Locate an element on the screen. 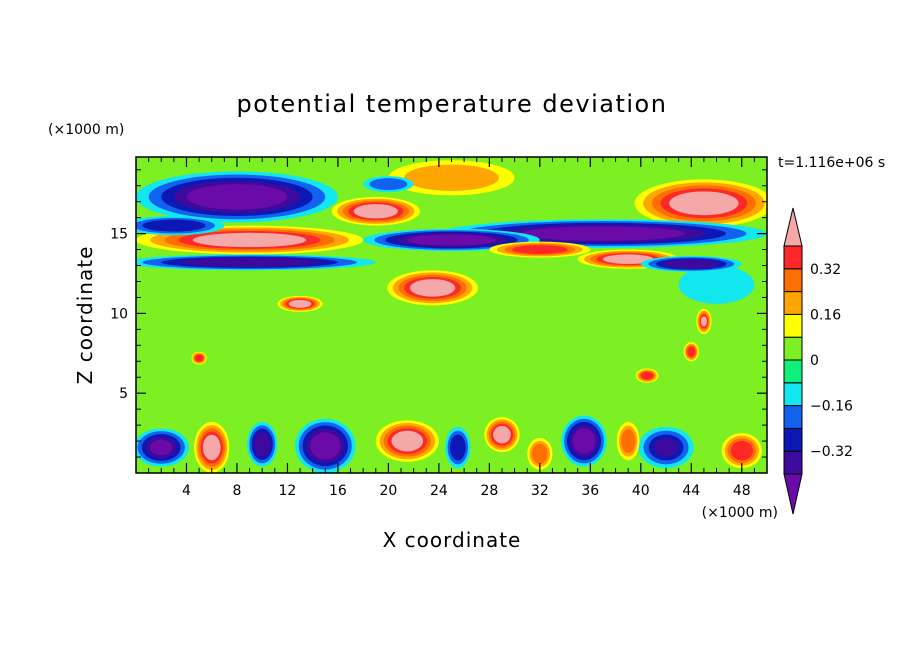  colorbar-tick-label: −0.16 is located at coordinates (831, 407).